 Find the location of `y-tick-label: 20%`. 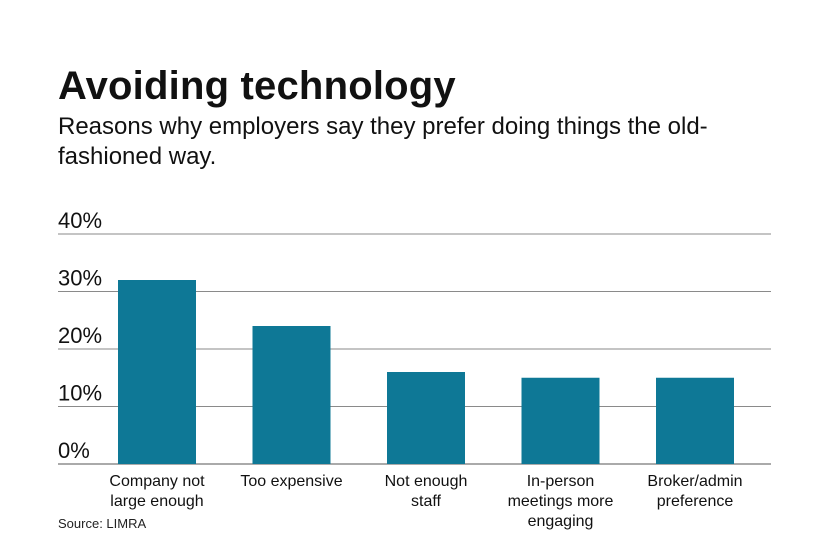

y-tick-label: 20% is located at coordinates (80, 335).